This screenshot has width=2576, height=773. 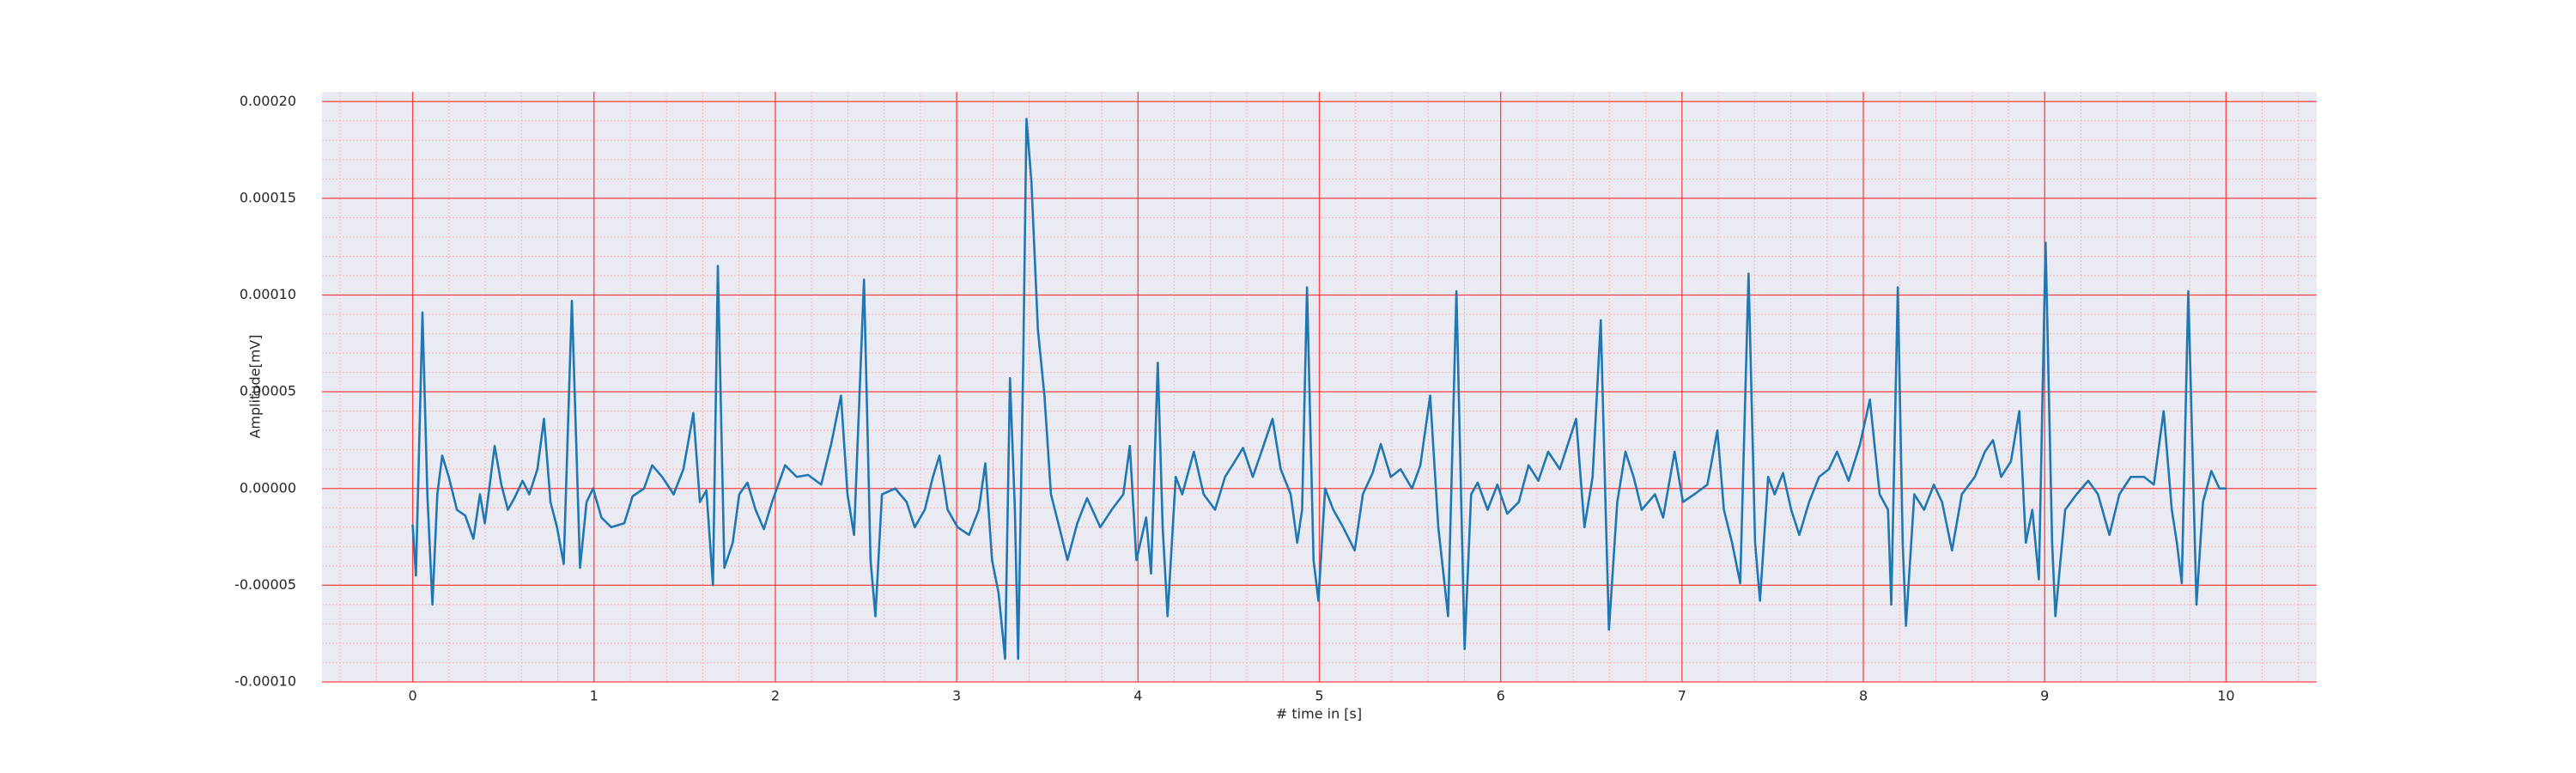 I want to click on x-tick-label: 0, so click(x=412, y=696).